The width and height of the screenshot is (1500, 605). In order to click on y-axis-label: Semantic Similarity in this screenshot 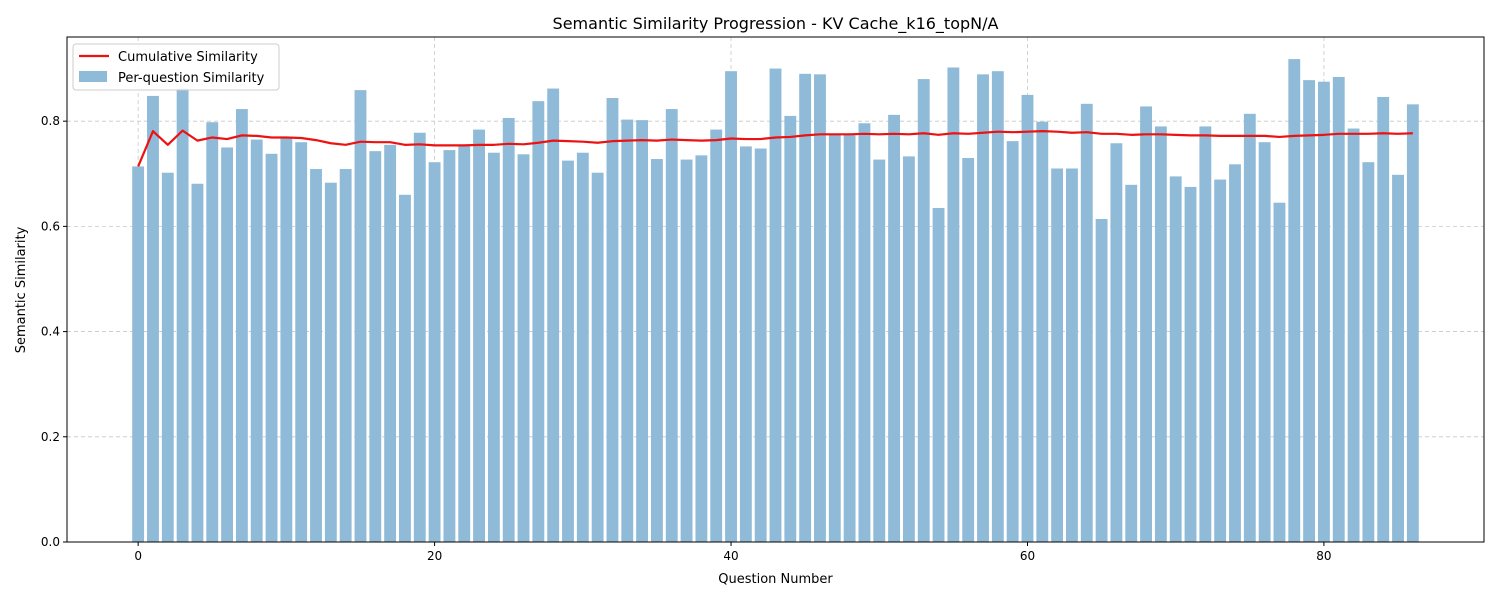, I will do `click(21, 289)`.